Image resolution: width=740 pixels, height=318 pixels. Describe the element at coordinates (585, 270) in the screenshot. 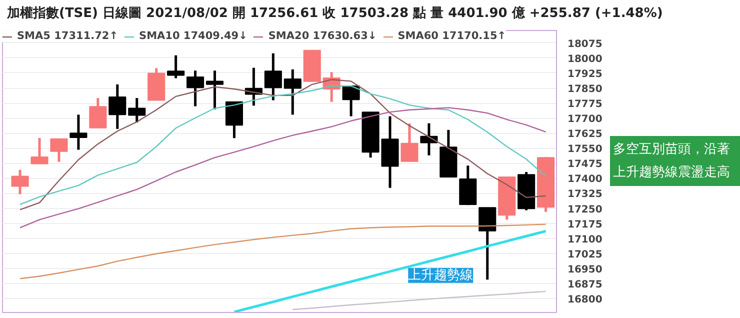

I see `y-tick-label: 16950` at that location.